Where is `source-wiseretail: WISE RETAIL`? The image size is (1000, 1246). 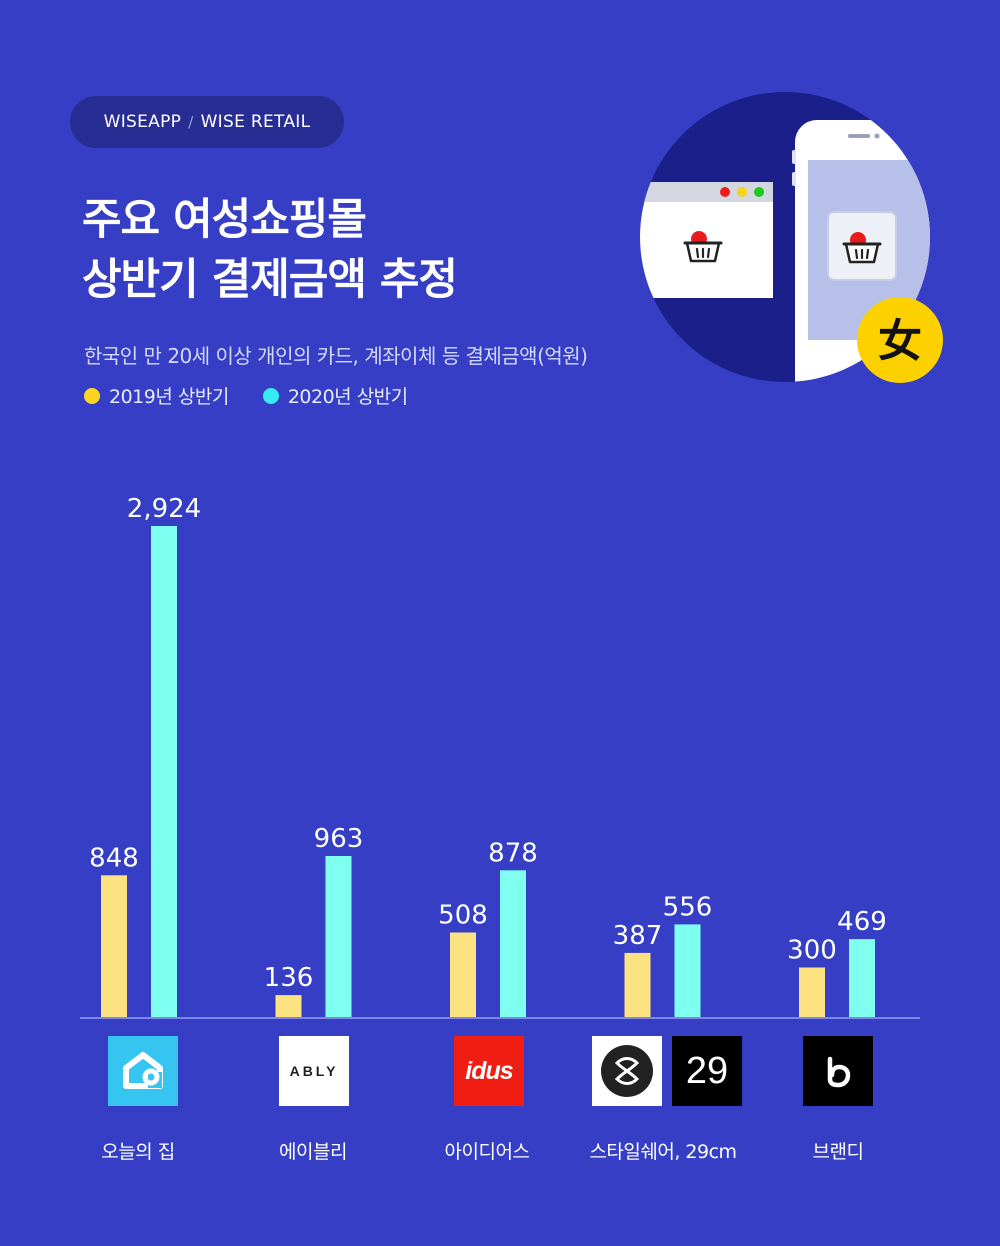 source-wiseretail: WISE RETAIL is located at coordinates (255, 122).